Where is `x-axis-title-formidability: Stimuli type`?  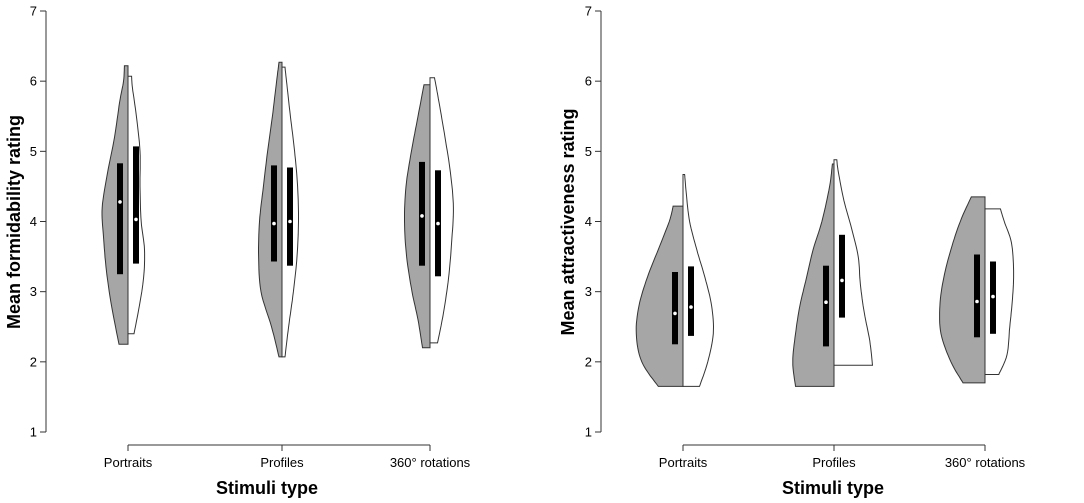
x-axis-title-formidability: Stimuli type is located at coordinates (267, 488).